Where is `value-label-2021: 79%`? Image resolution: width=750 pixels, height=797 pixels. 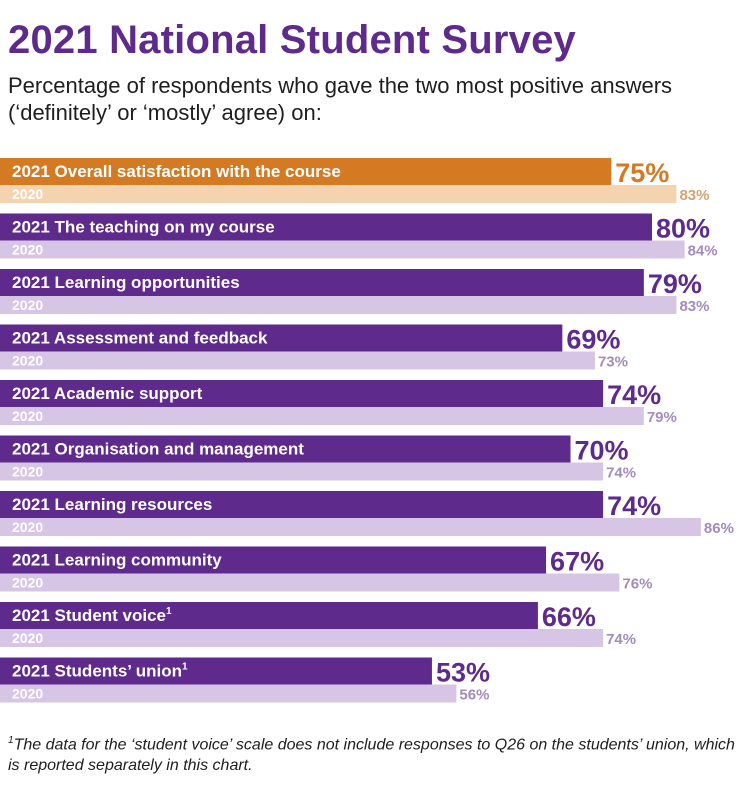
value-label-2021: 79% is located at coordinates (675, 284).